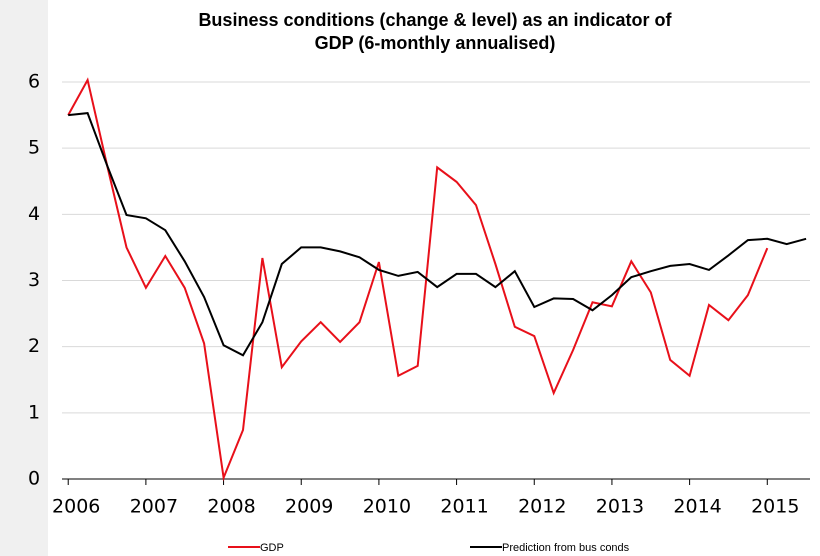  Describe the element at coordinates (231, 507) in the screenshot. I see `x-tick-label: 2008` at that location.